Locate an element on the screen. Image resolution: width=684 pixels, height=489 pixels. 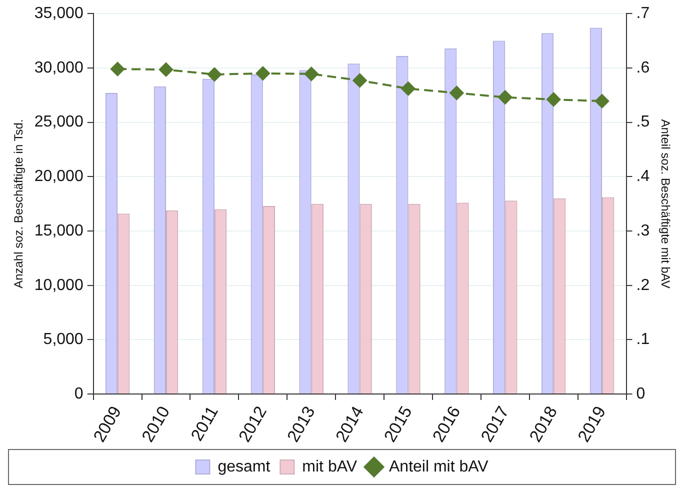
y-tick-label: 5,000 is located at coordinates (63, 339).